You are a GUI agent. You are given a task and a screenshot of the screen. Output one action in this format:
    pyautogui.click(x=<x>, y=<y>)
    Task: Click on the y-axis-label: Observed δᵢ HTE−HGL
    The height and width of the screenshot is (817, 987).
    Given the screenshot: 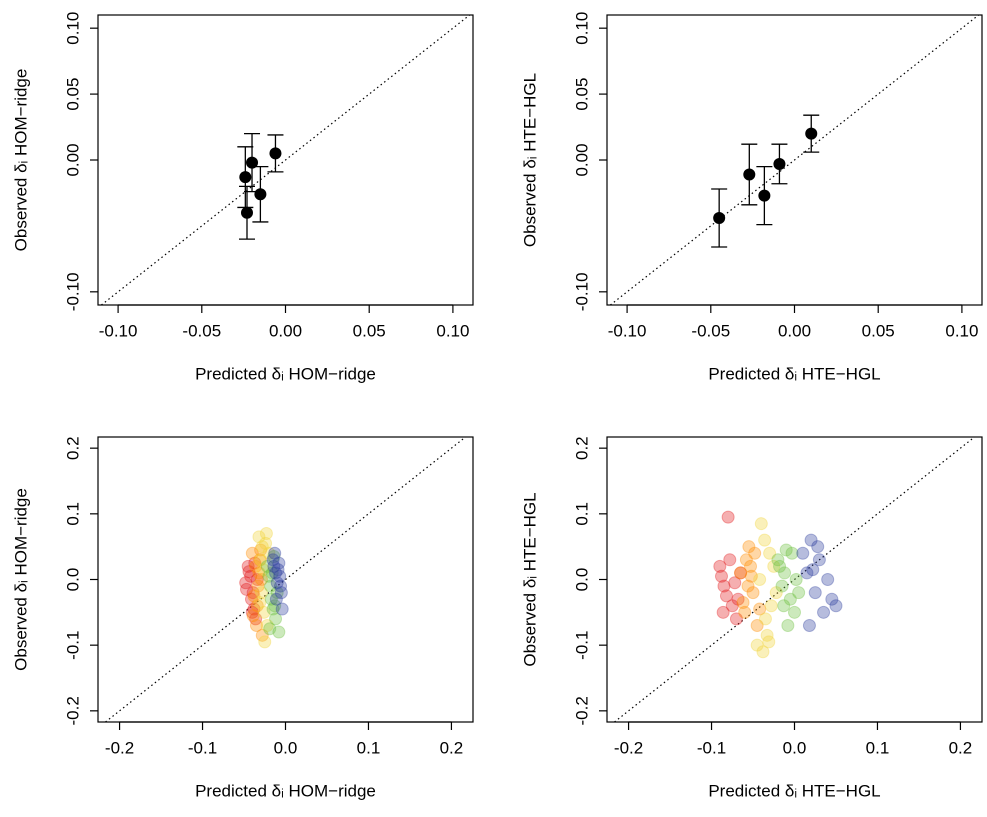 What is the action you would take?
    pyautogui.click(x=529, y=160)
    